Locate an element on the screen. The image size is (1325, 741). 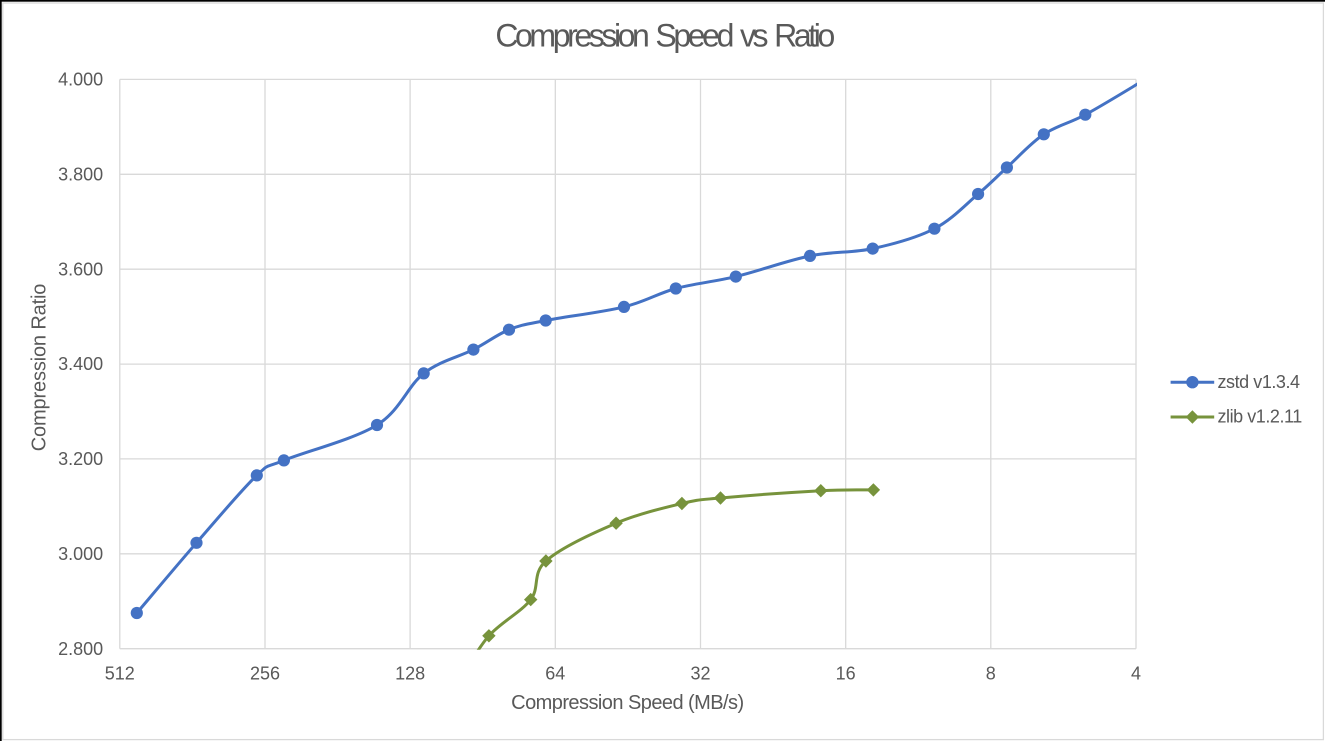
svg-text: 3.600 is located at coordinates (80, 269).